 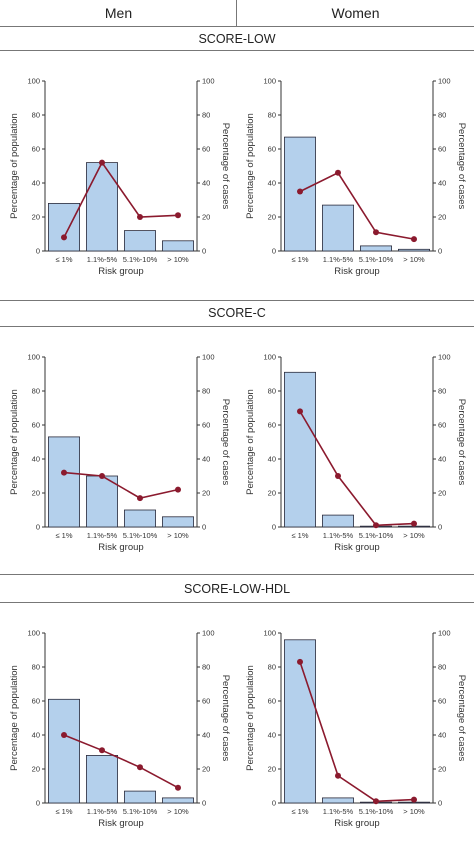 What do you see at coordinates (236, 13) in the screenshot?
I see `column-divider` at bounding box center [236, 13].